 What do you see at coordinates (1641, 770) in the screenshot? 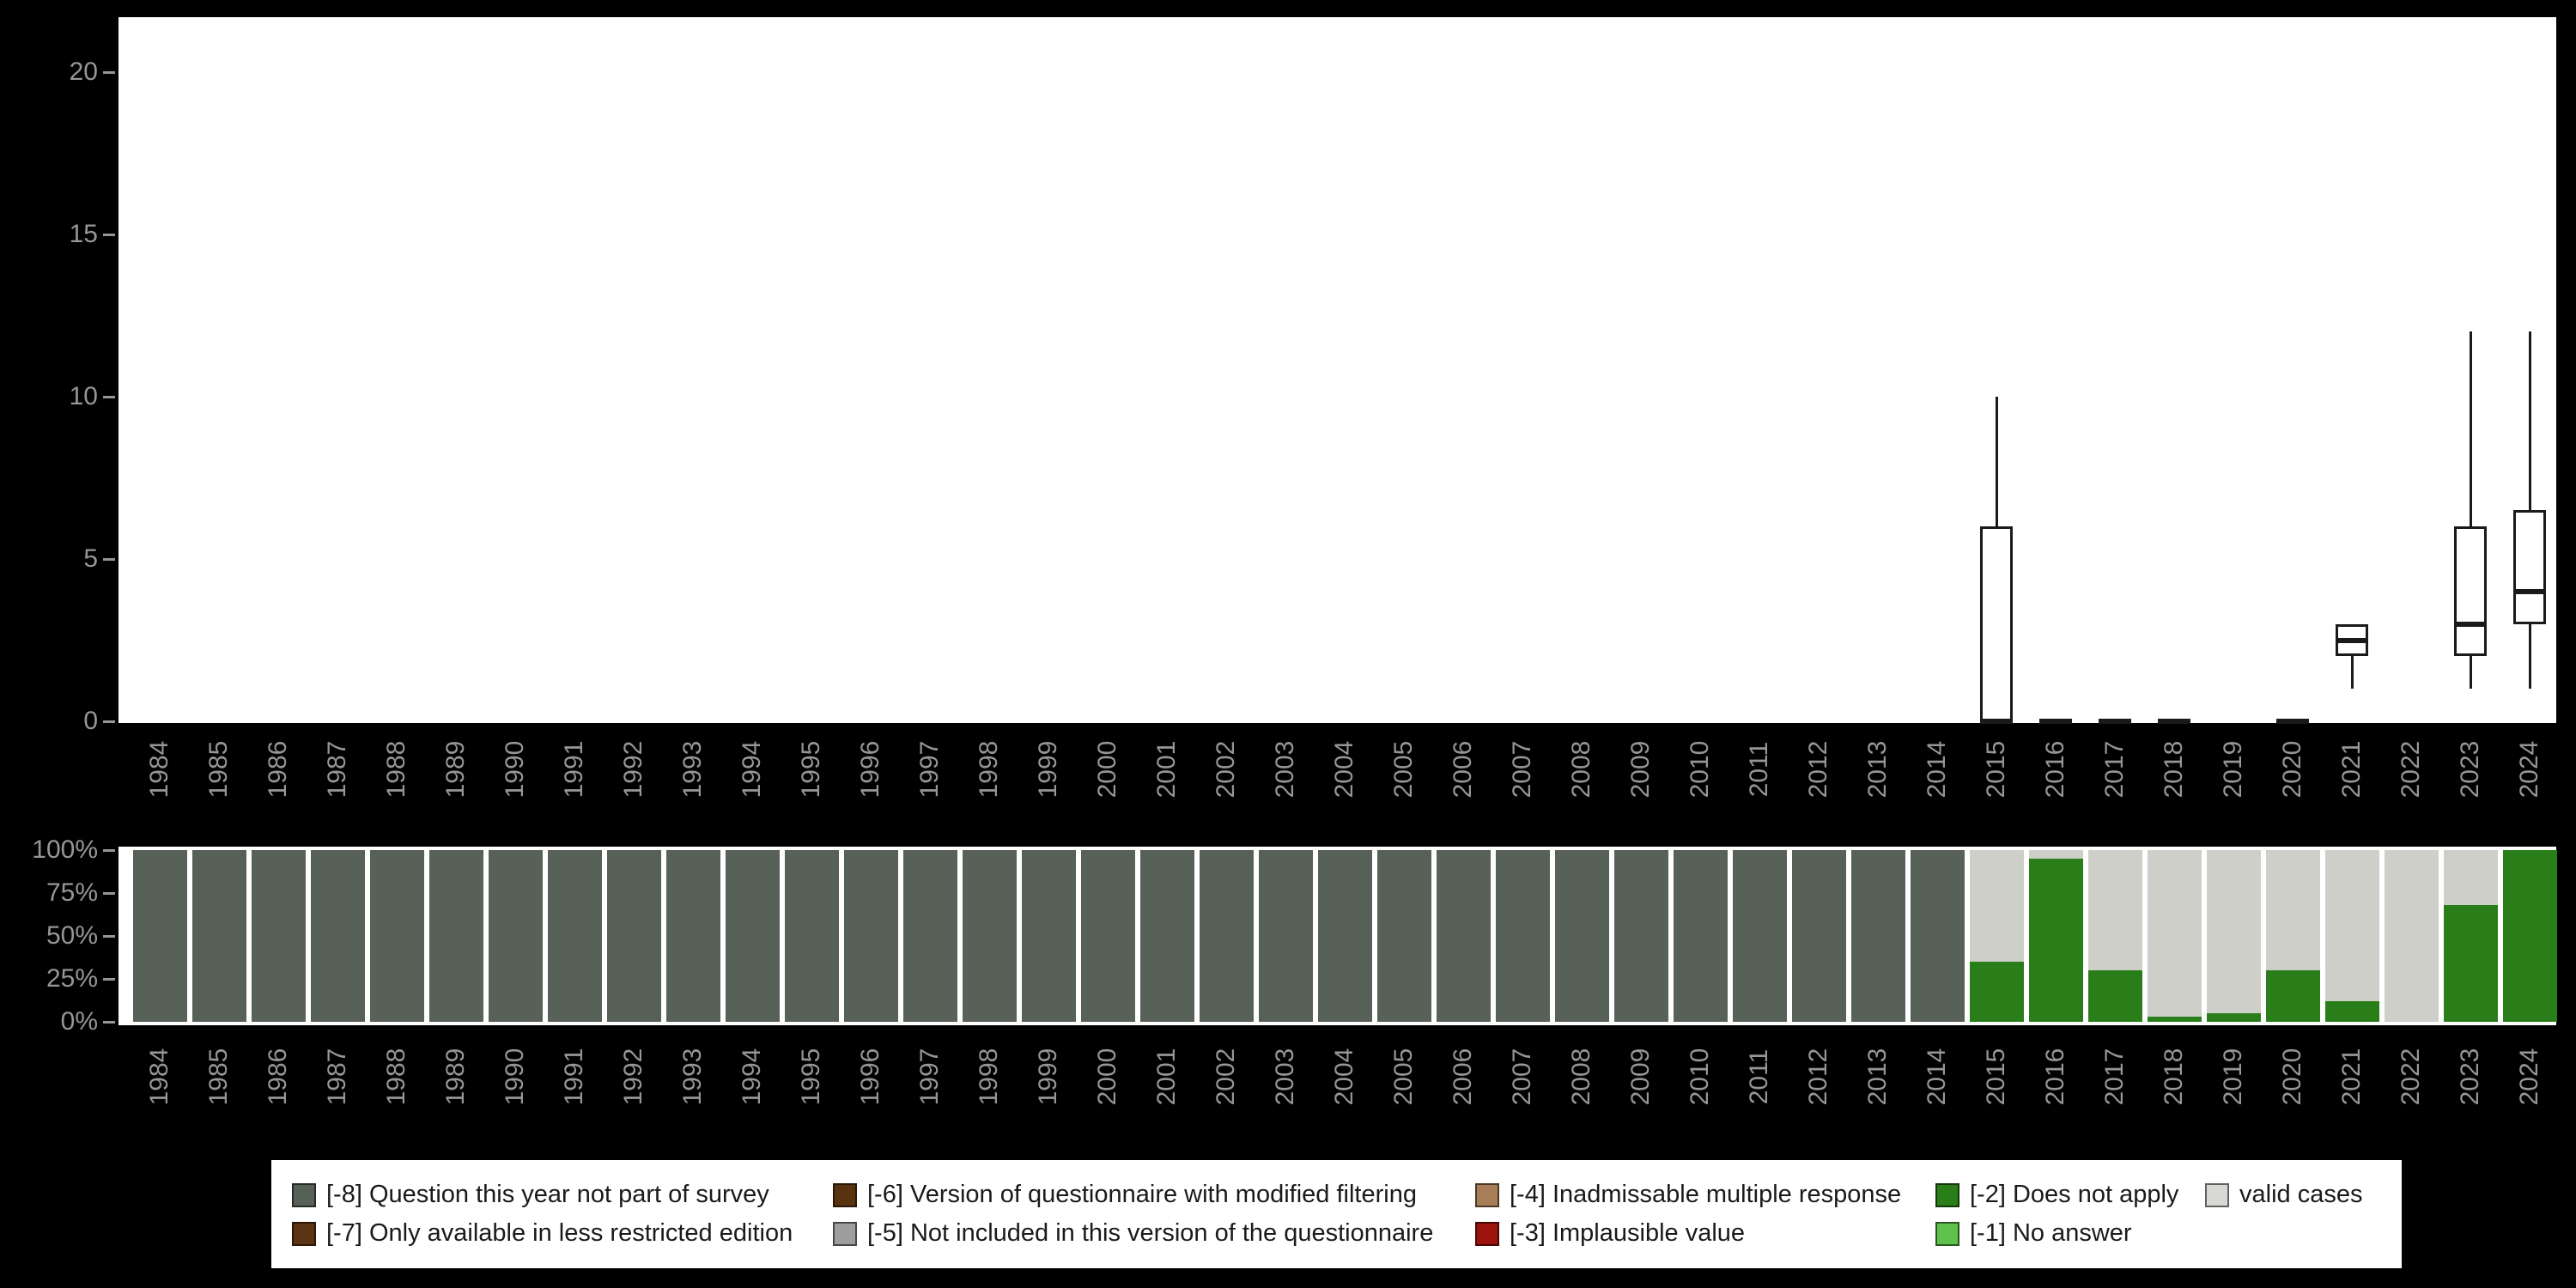
I see `x-tick-label: 2009` at bounding box center [1641, 770].